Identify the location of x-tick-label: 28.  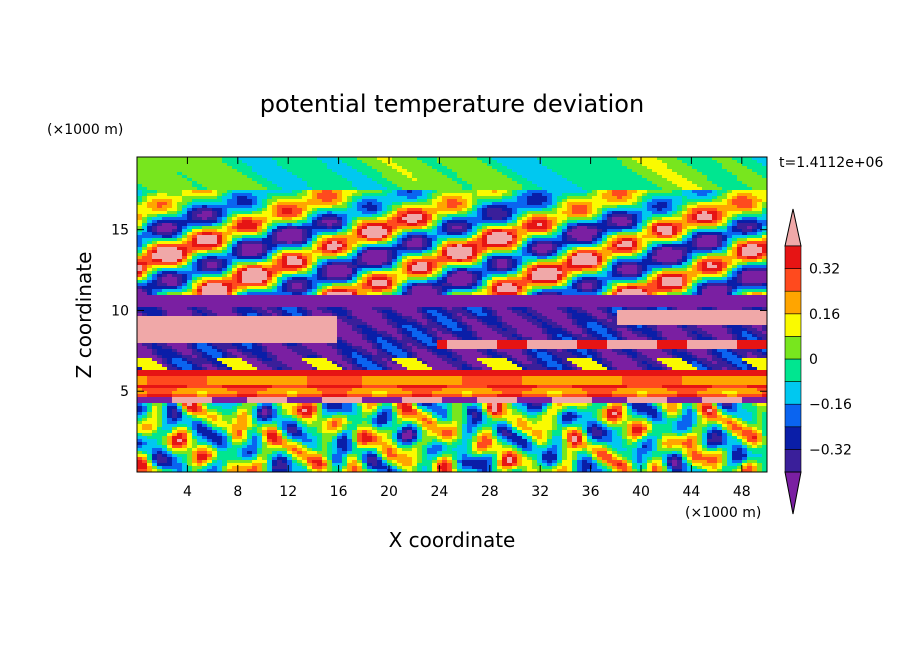
(490, 492).